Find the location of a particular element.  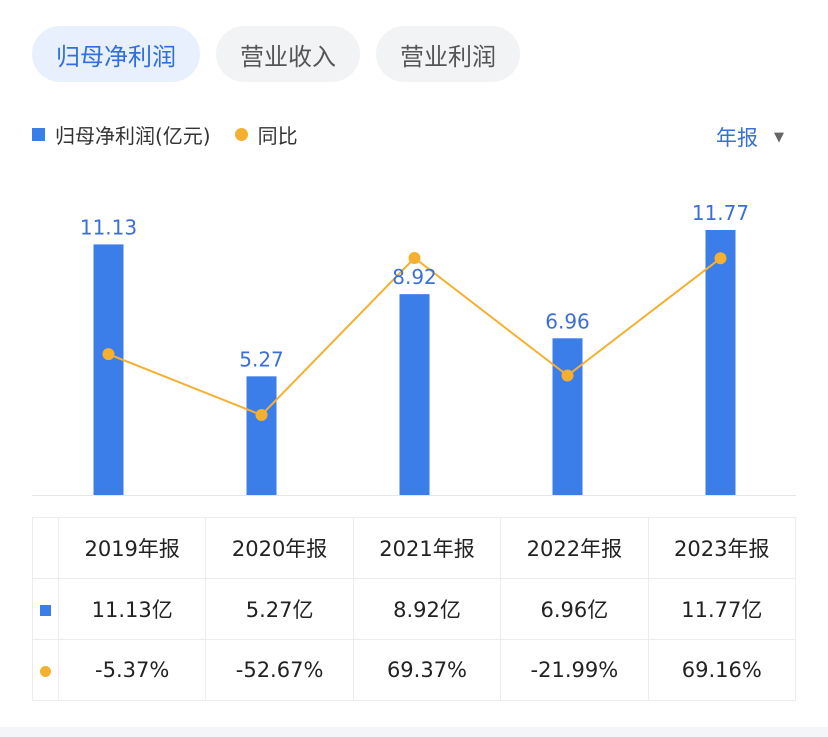

bar-value-label: 11.13 is located at coordinates (108, 227).